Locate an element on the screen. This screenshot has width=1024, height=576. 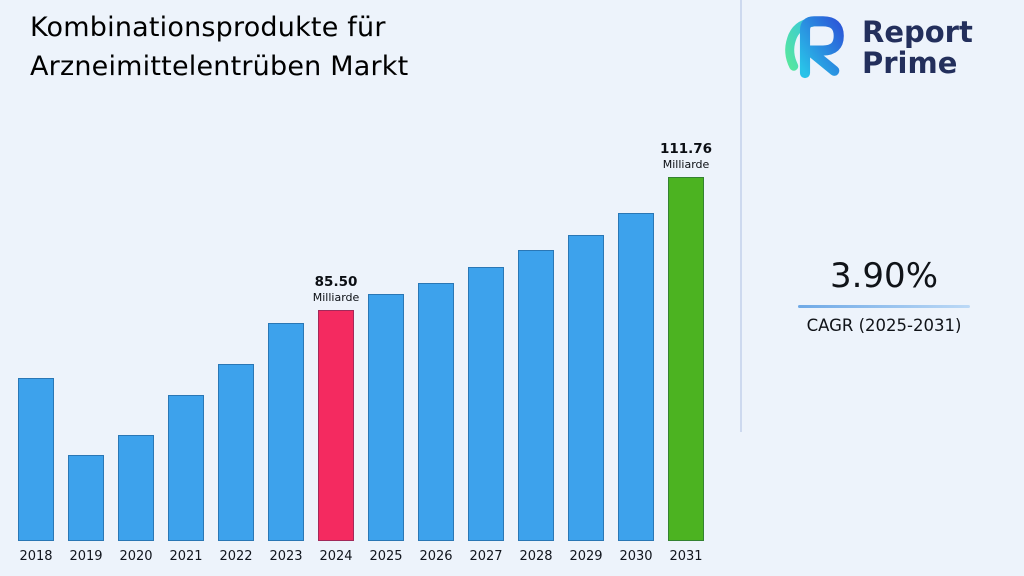
bar-group-2029: 2029 is located at coordinates (586, 399).